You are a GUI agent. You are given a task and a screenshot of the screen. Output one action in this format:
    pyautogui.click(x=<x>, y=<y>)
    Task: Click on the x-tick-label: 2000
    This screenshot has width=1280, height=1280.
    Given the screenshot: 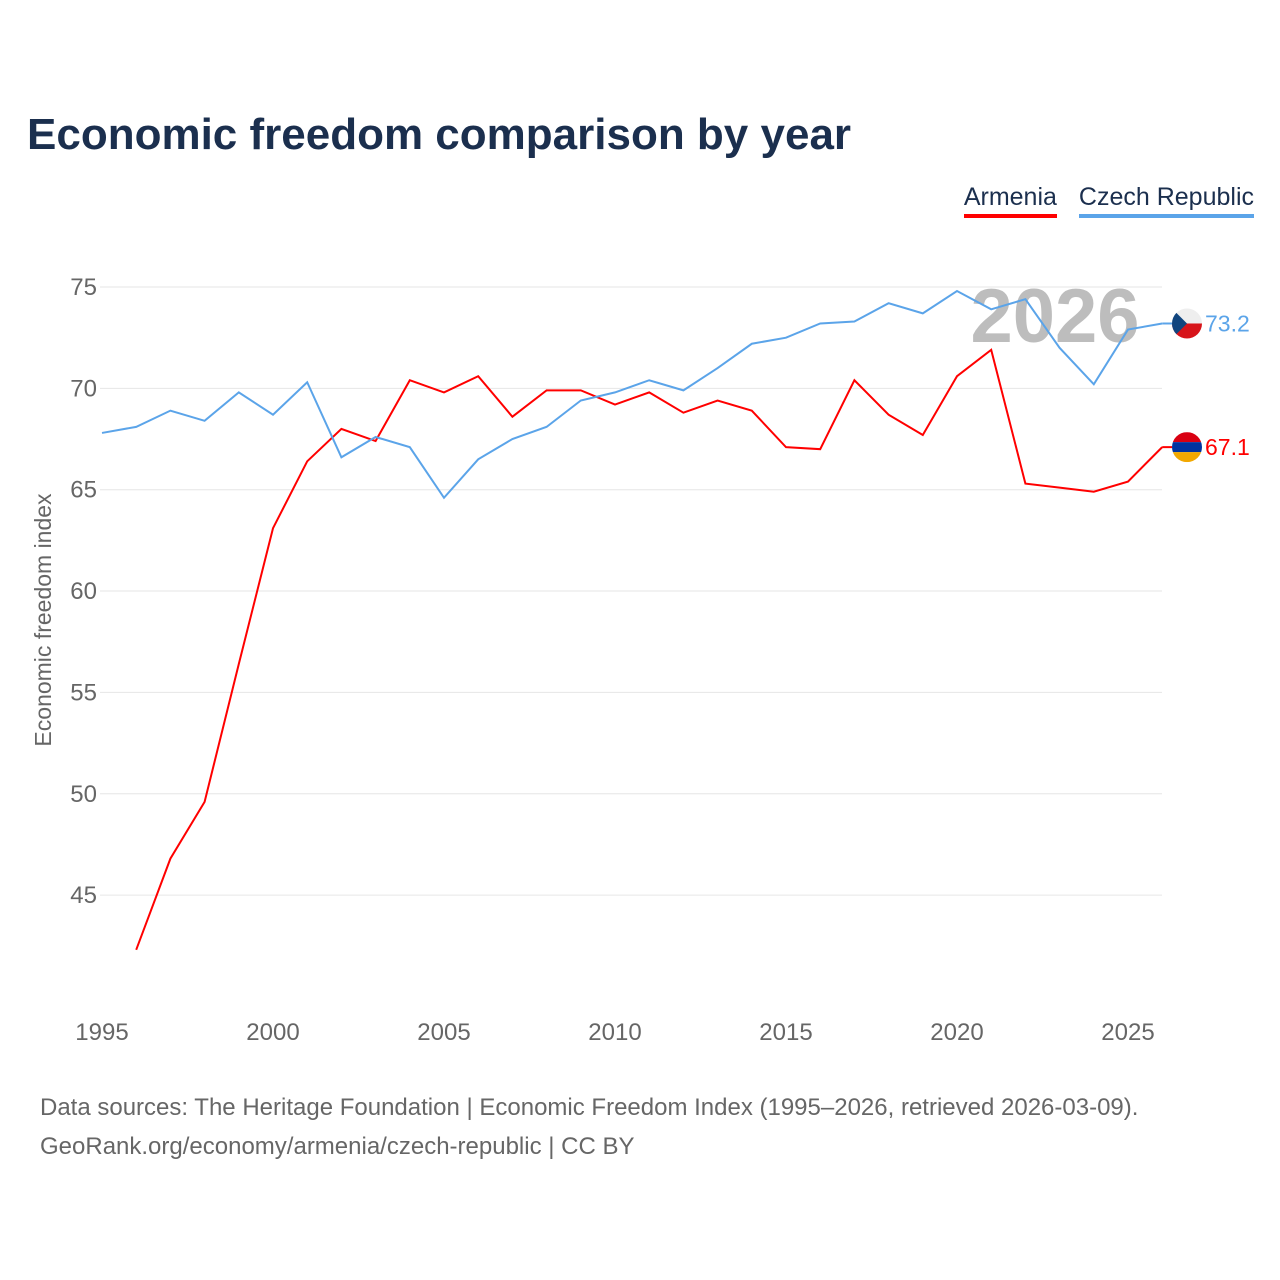 What is the action you would take?
    pyautogui.click(x=272, y=1032)
    